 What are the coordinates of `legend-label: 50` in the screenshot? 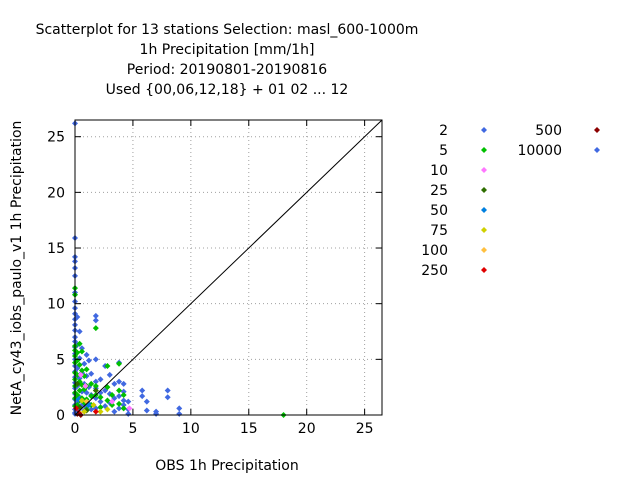 It's located at (439, 211).